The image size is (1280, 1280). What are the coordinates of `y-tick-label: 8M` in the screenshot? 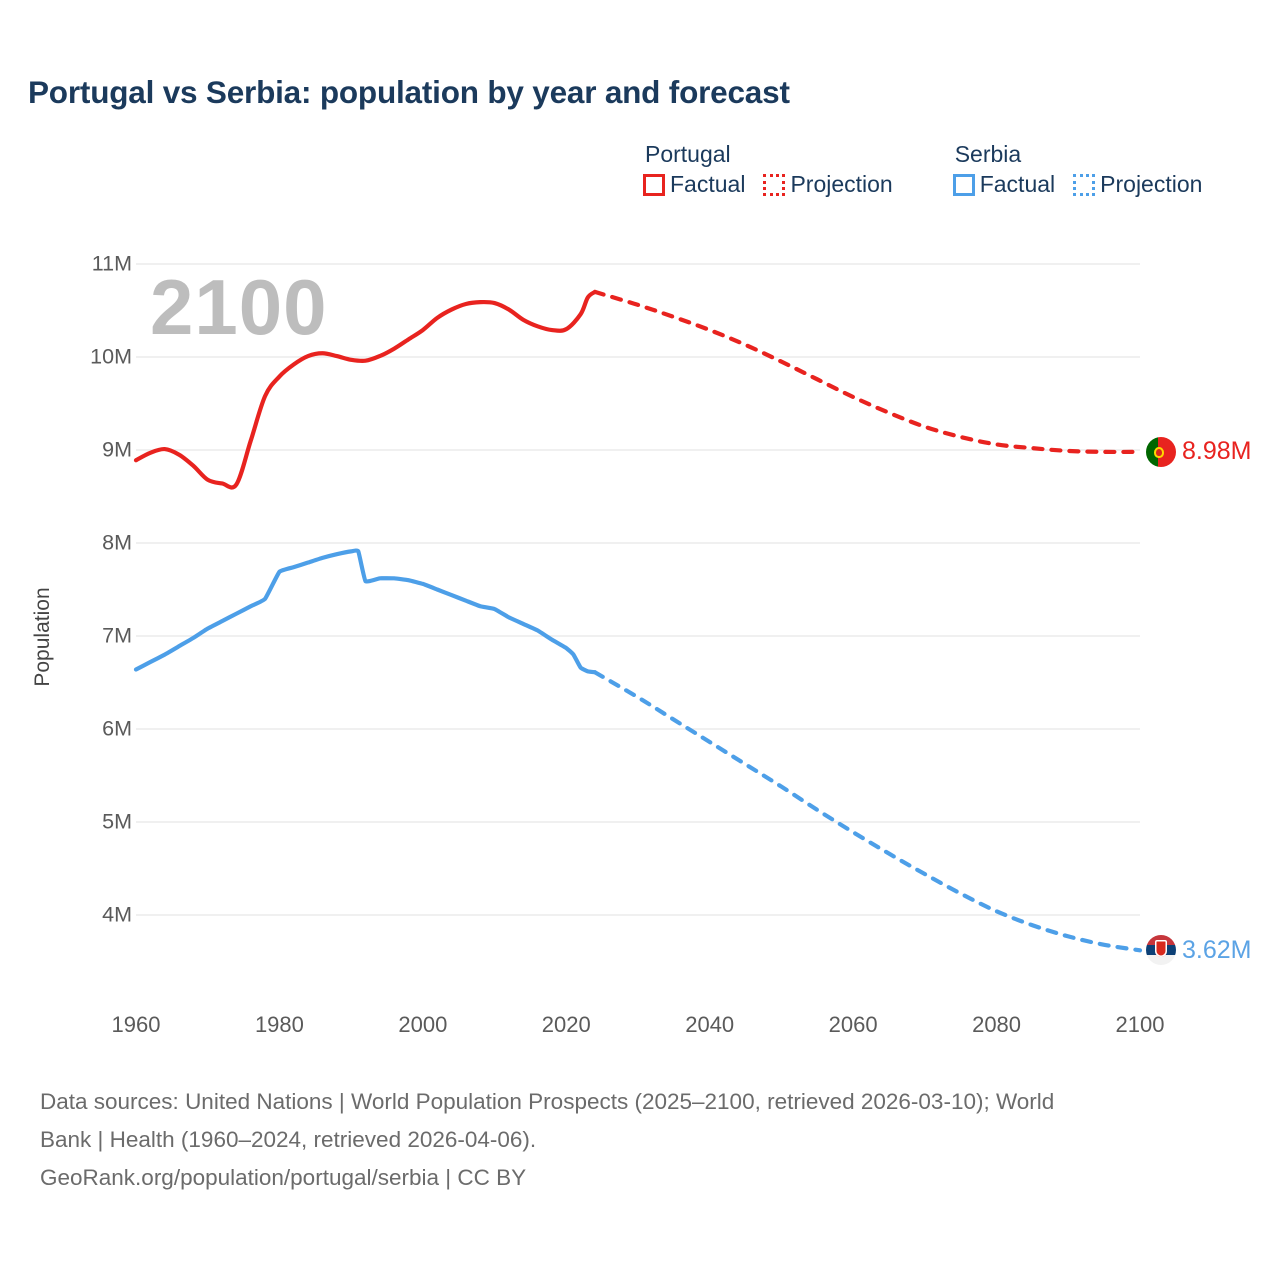 It's located at (117, 542).